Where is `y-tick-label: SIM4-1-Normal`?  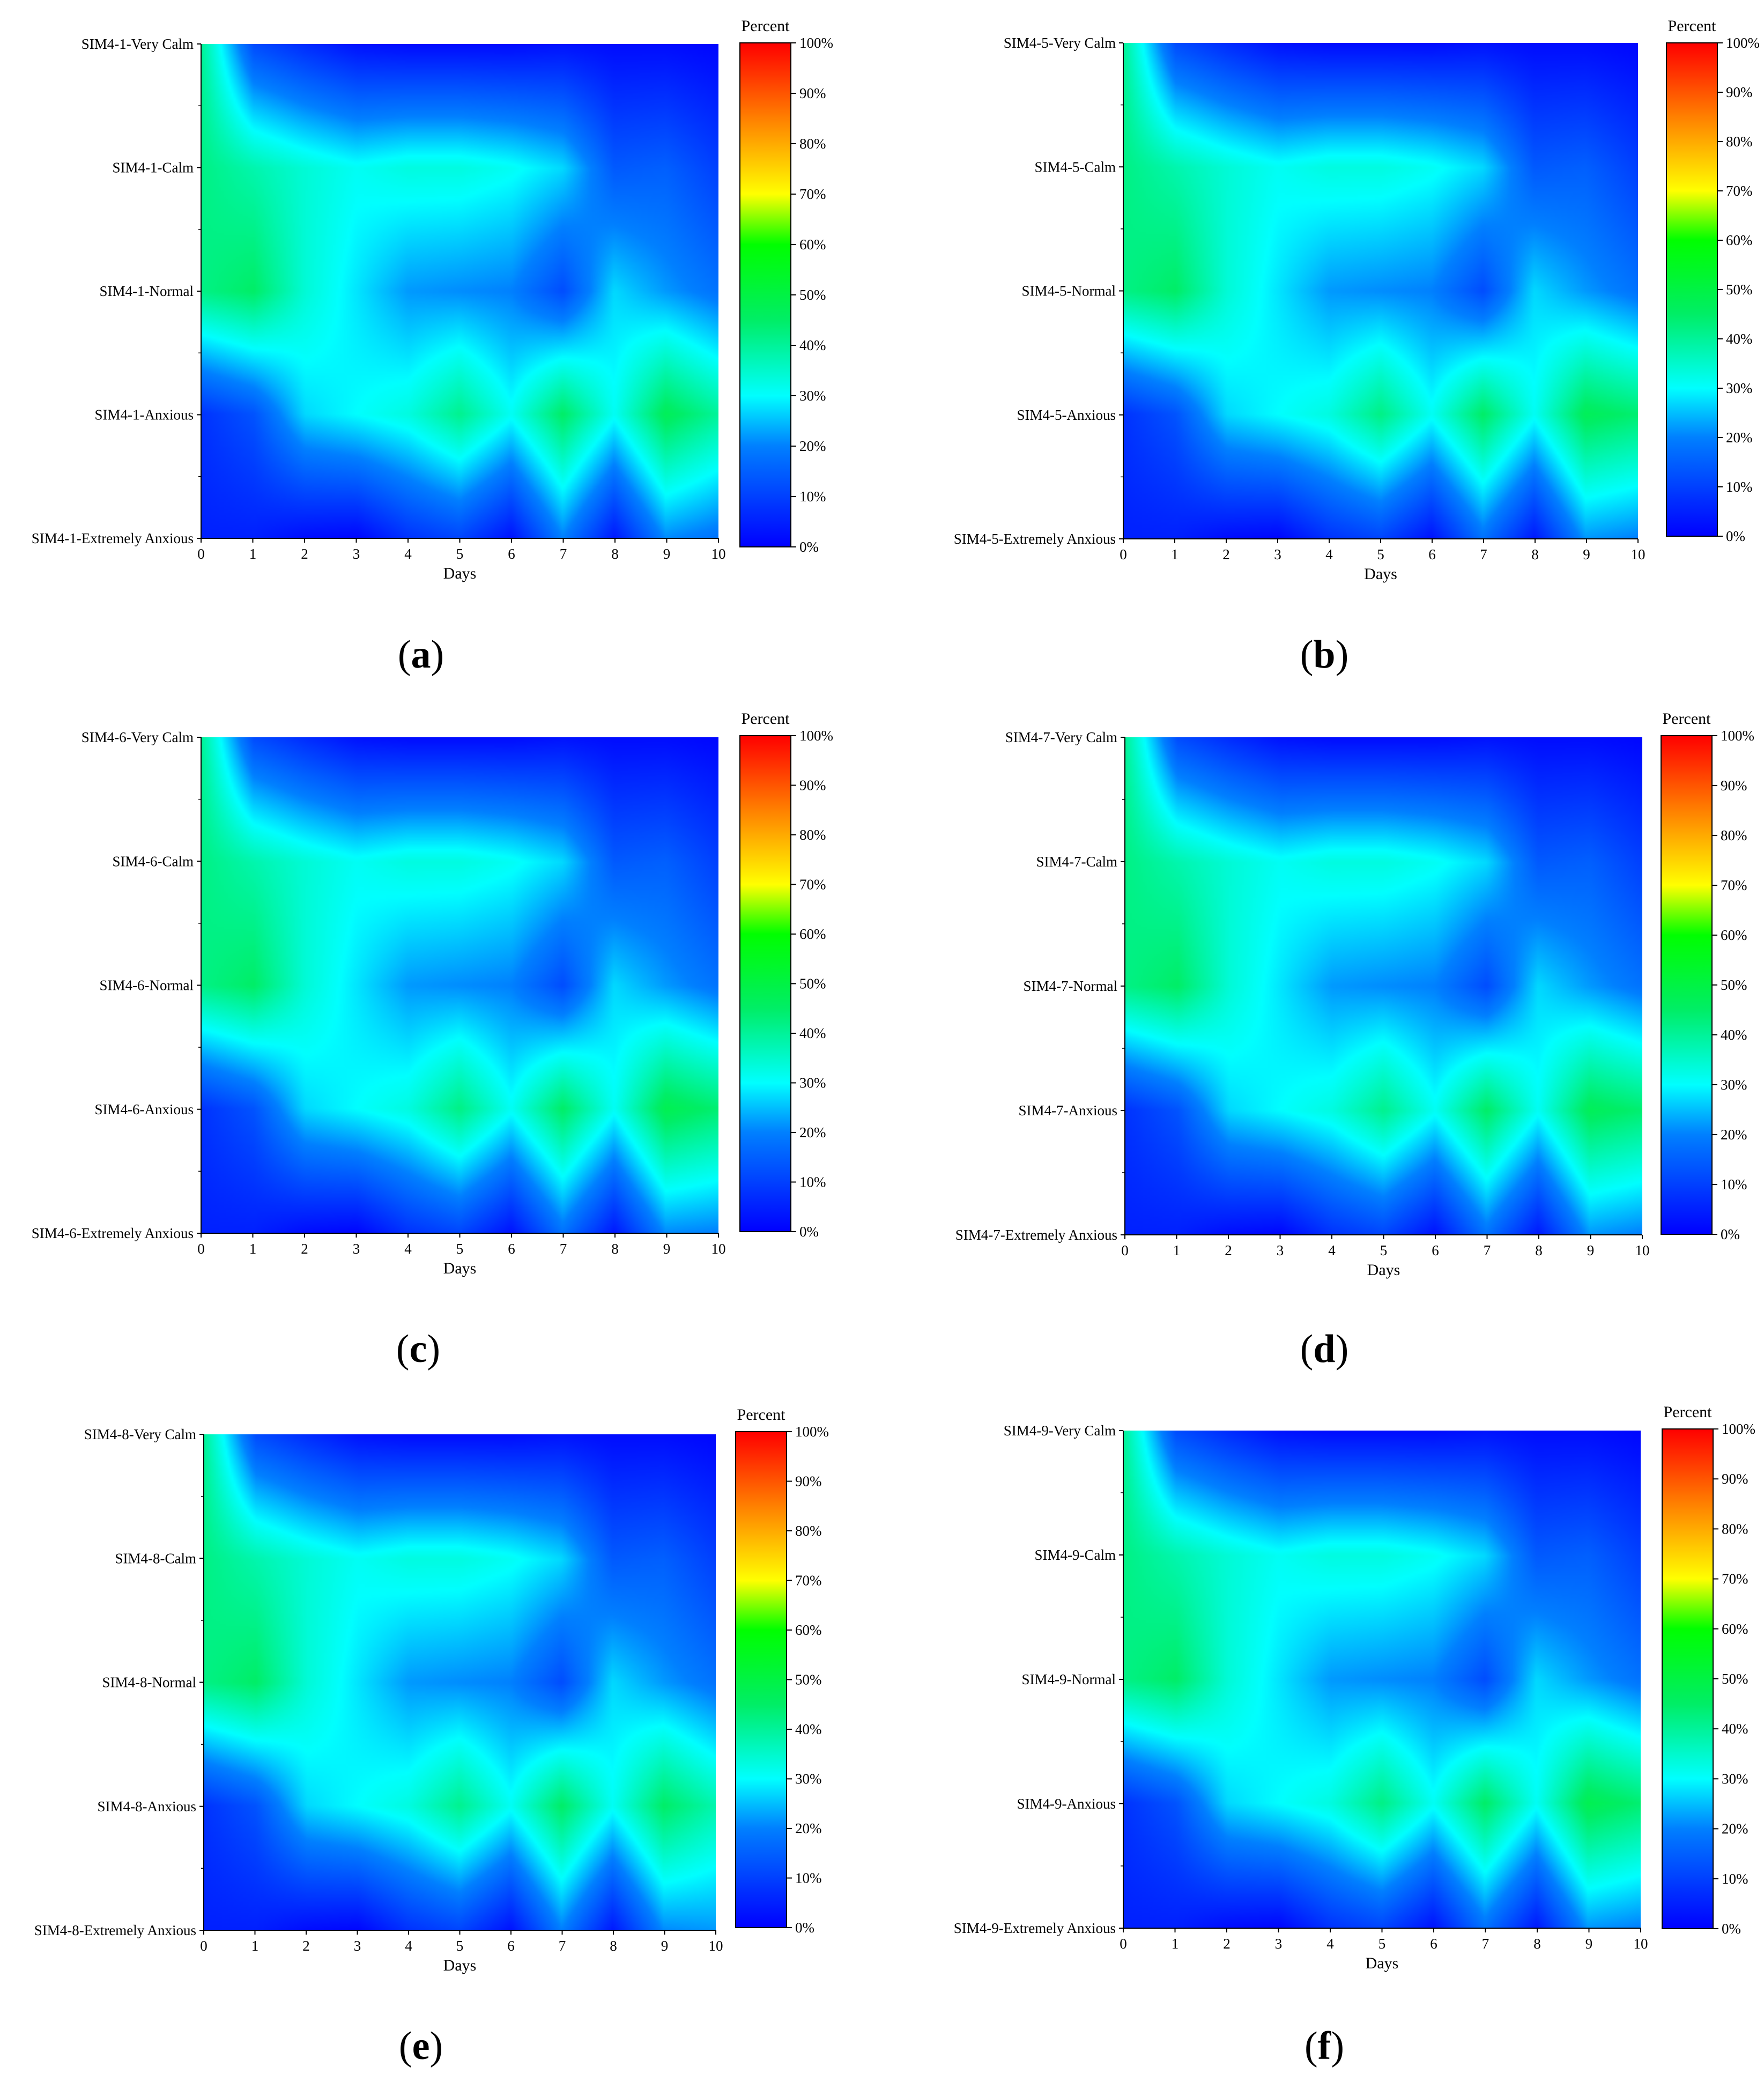
y-tick-label: SIM4-1-Normal is located at coordinates (147, 291).